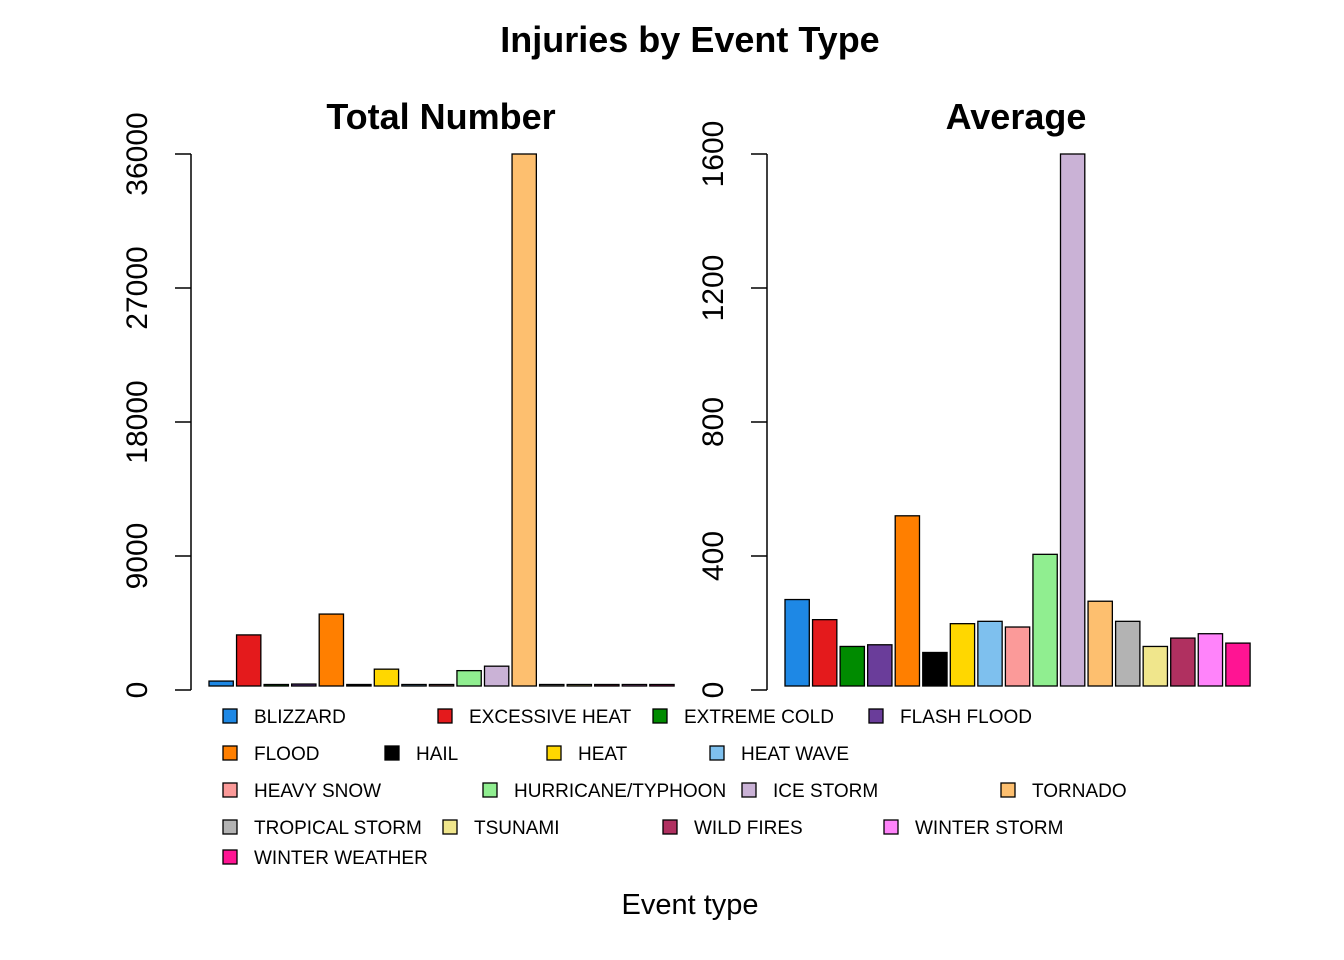 Image resolution: width=1344 pixels, height=960 pixels. I want to click on legend-label-hail: HAIL, so click(437, 754).